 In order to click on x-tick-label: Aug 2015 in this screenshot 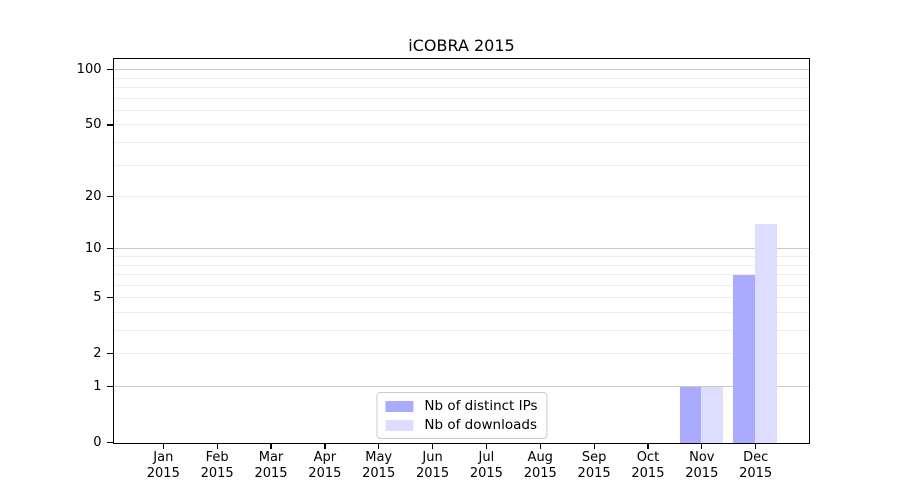, I will do `click(540, 465)`.